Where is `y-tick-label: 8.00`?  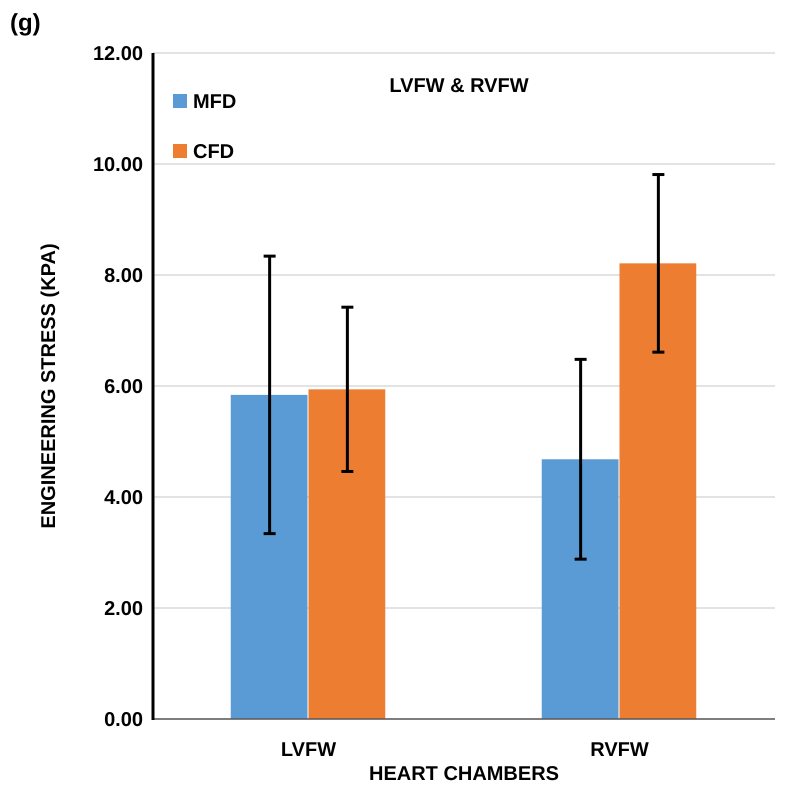
y-tick-label: 8.00 is located at coordinates (123, 276).